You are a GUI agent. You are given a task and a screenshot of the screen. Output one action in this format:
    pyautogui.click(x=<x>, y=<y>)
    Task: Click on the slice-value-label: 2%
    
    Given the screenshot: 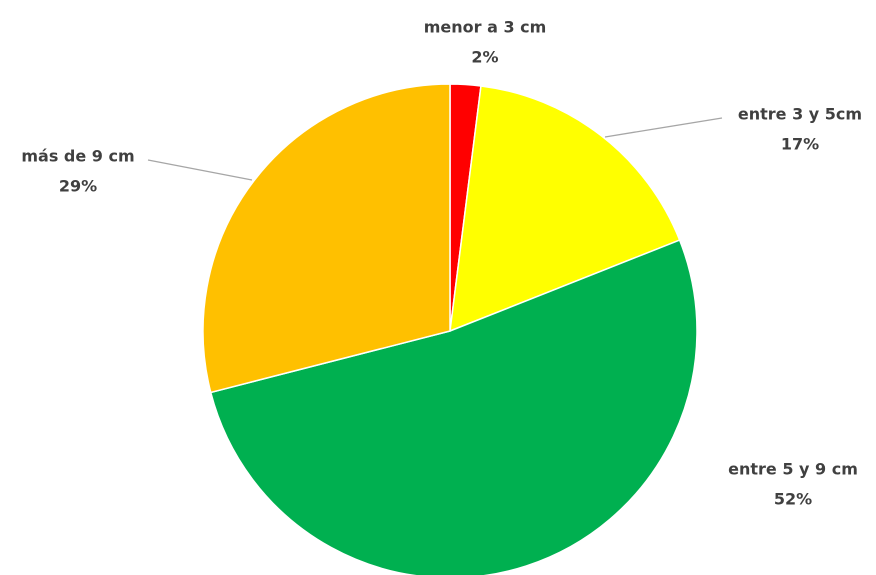 What is the action you would take?
    pyautogui.click(x=484, y=57)
    